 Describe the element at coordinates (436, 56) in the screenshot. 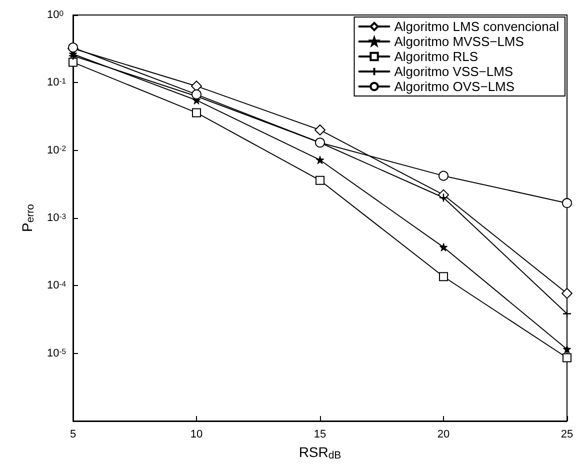

I see `legend-label: Algoritmo RLS` at that location.